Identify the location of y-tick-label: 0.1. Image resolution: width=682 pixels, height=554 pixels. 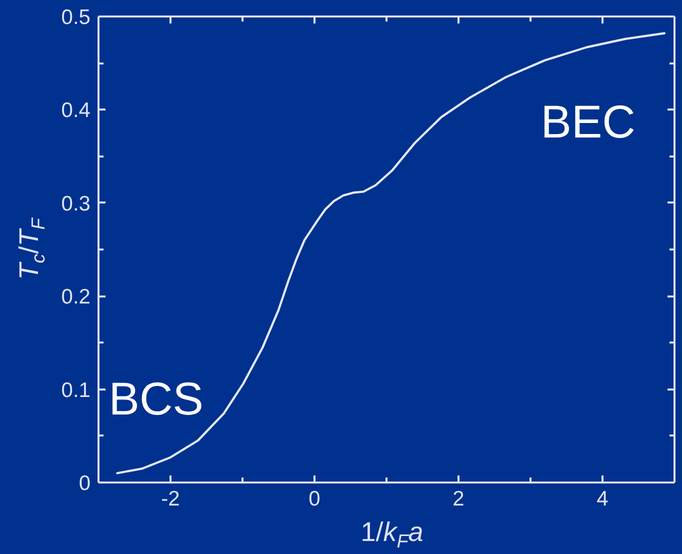
(76, 390).